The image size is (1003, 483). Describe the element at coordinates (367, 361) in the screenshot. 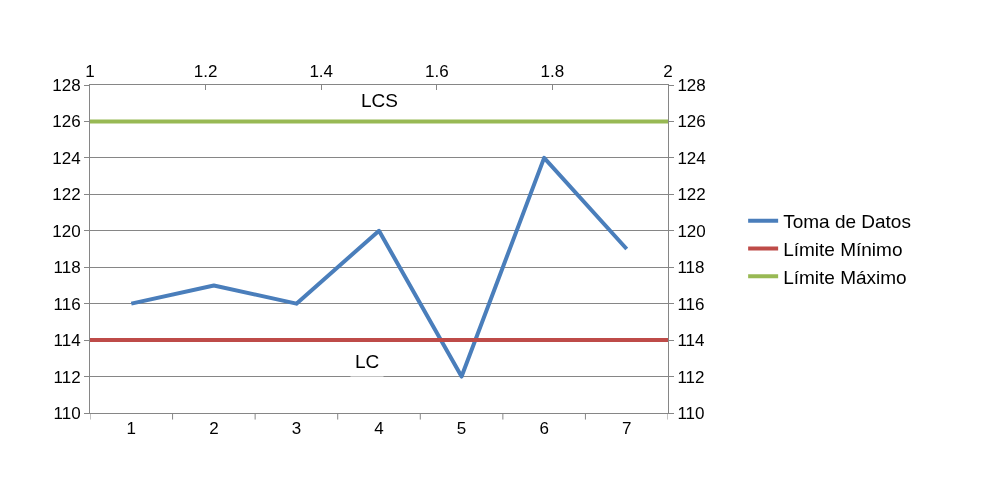

I see `annotation: LC` at that location.